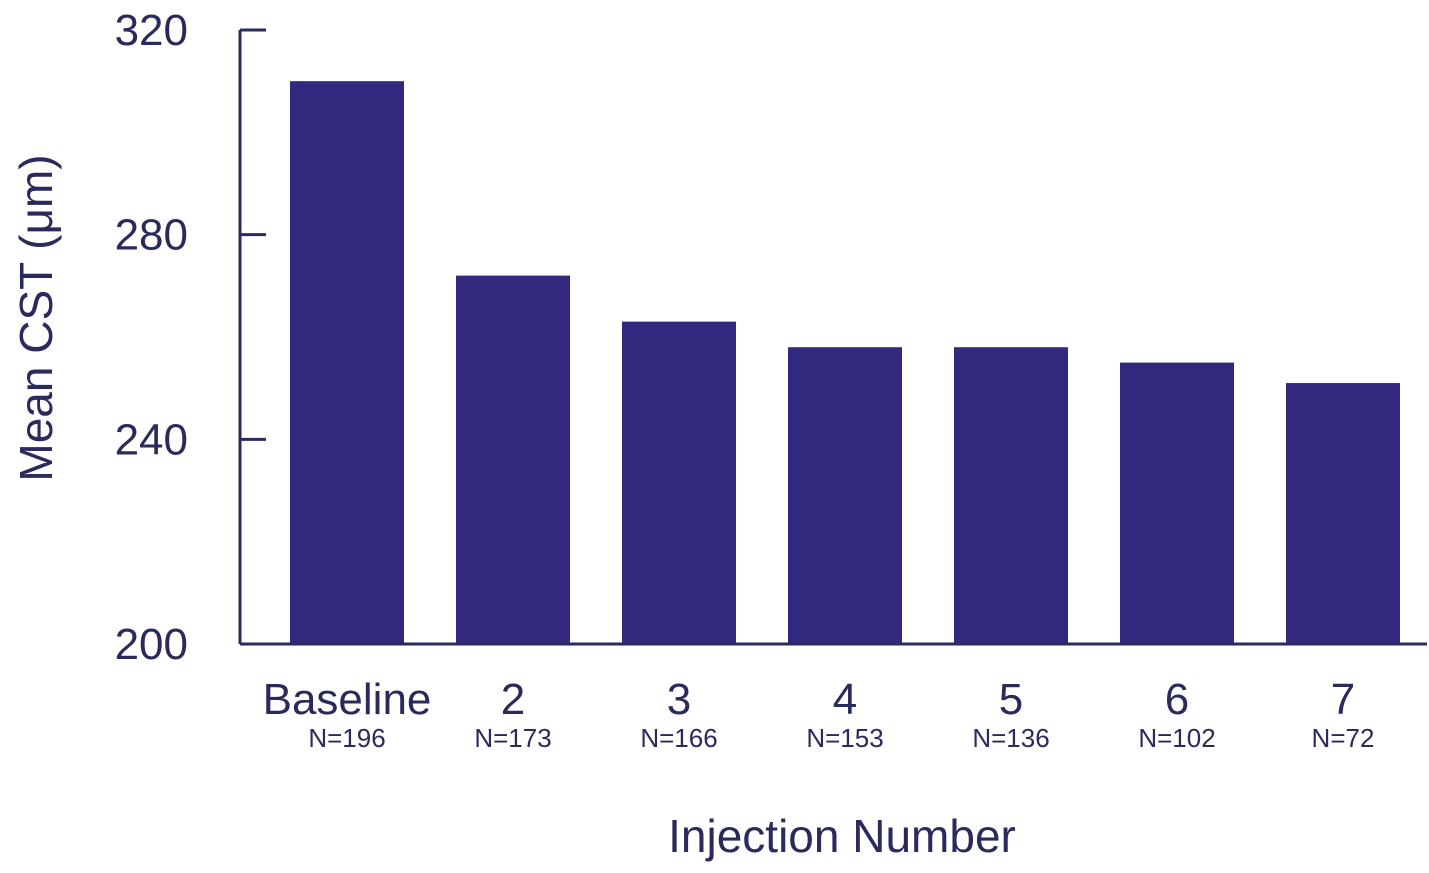 The height and width of the screenshot is (873, 1429). I want to click on x-category-label: 6, so click(1177, 699).